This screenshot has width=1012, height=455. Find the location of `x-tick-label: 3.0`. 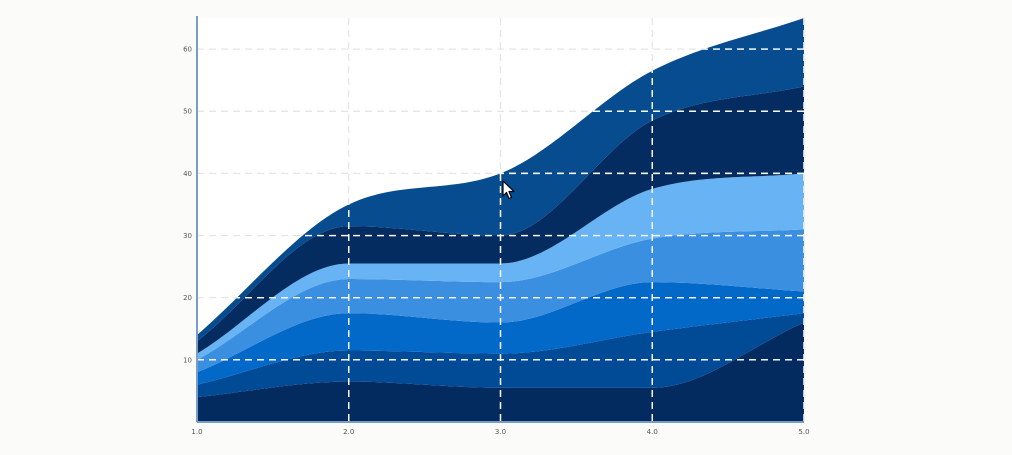

x-tick-label: 3.0 is located at coordinates (500, 432).